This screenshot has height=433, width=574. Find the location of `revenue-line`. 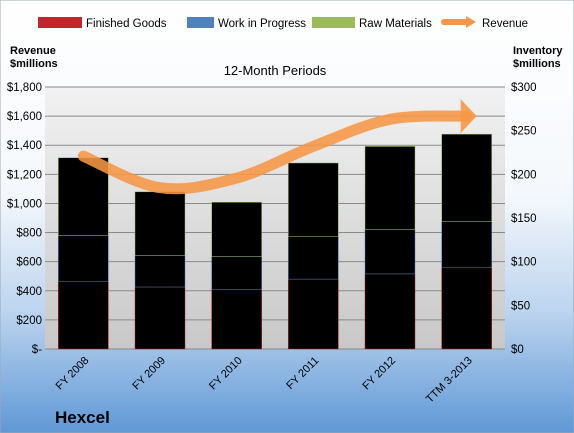

revenue-line is located at coordinates (275, 152).